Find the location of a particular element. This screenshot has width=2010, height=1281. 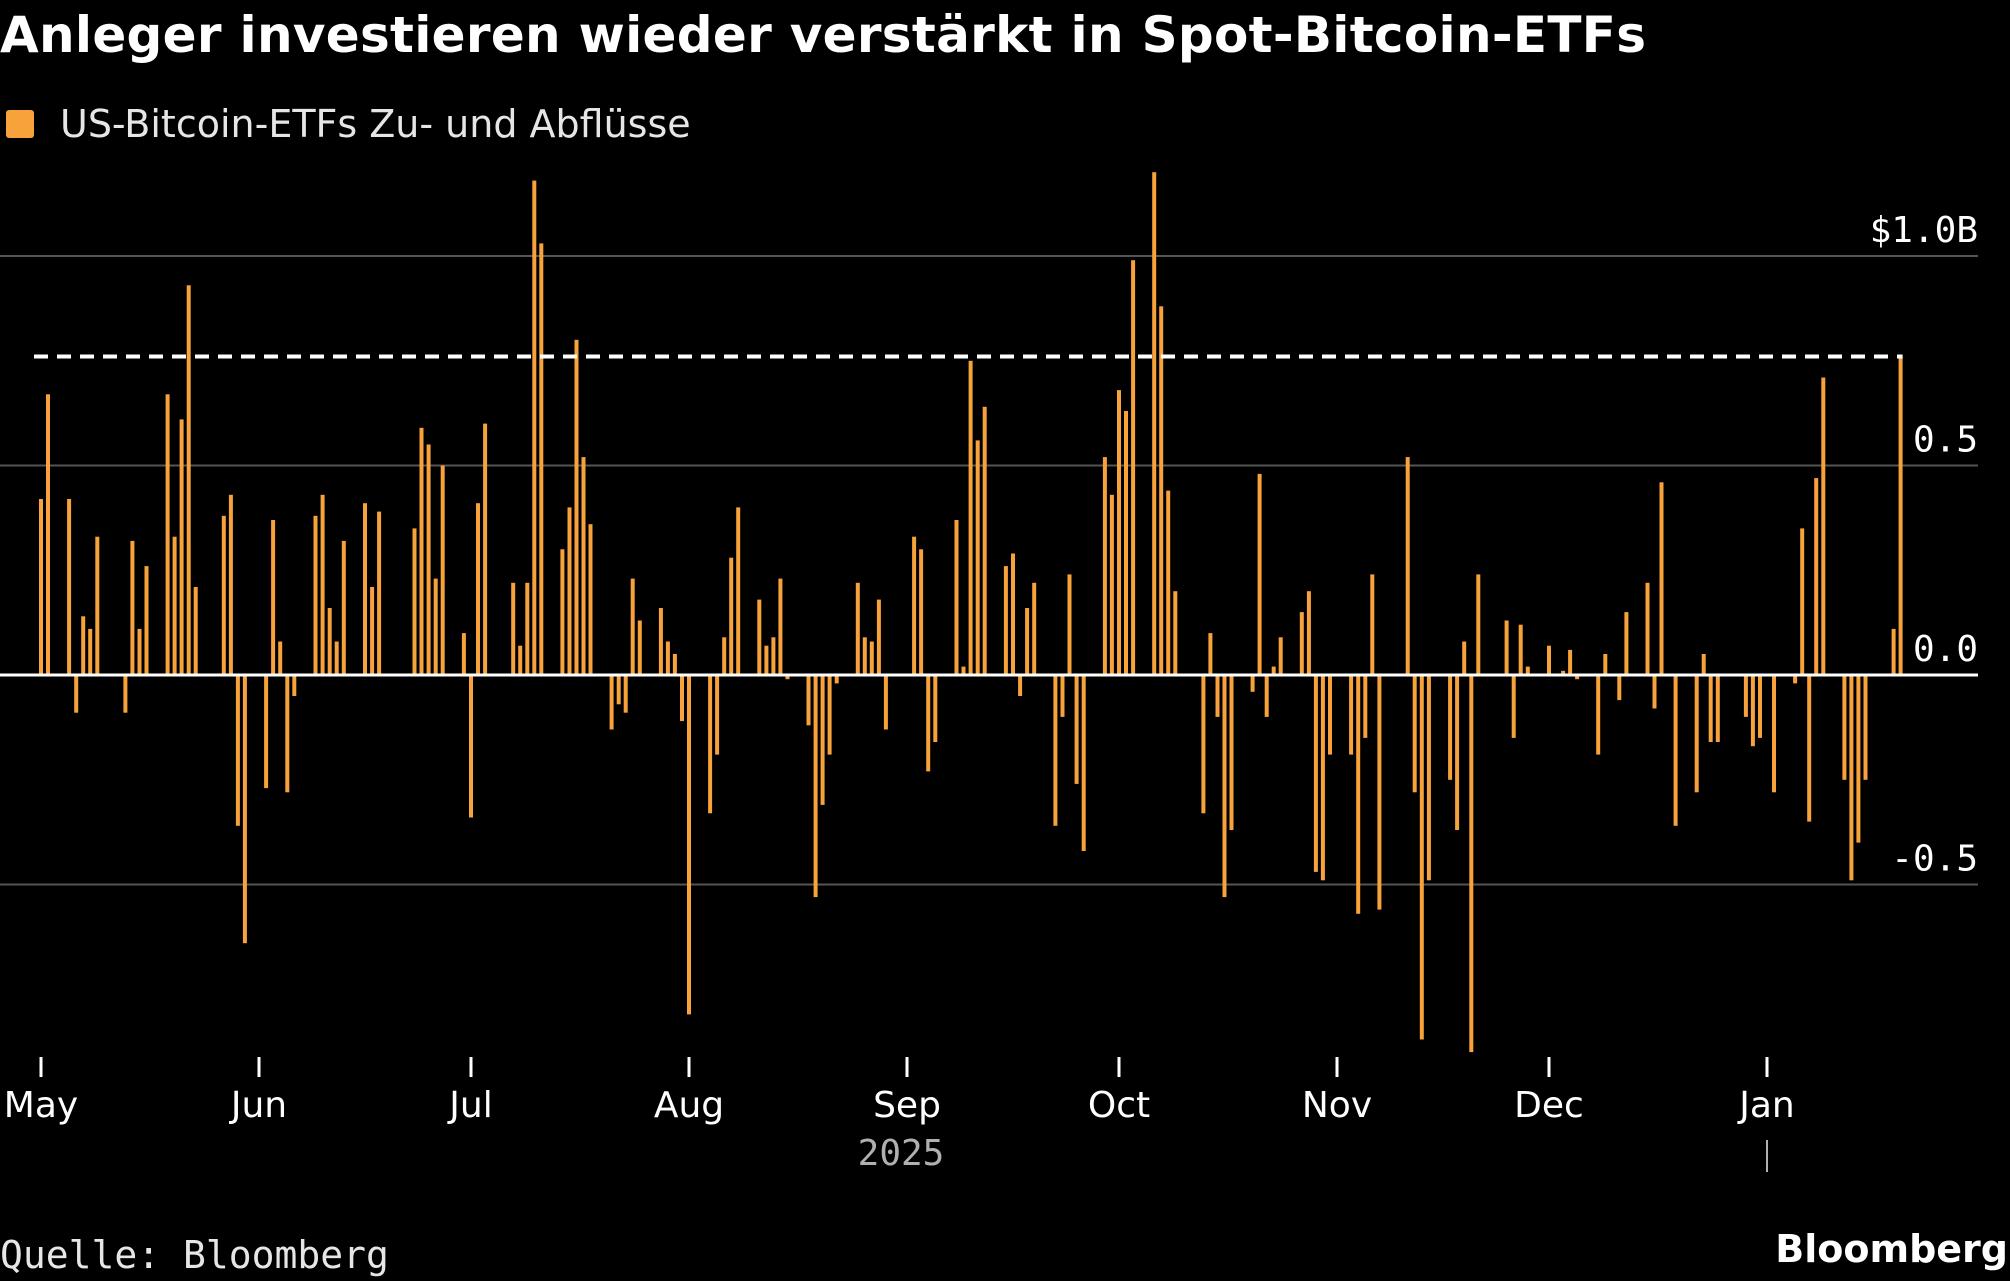

x-tick-label: Aug is located at coordinates (689, 1105).